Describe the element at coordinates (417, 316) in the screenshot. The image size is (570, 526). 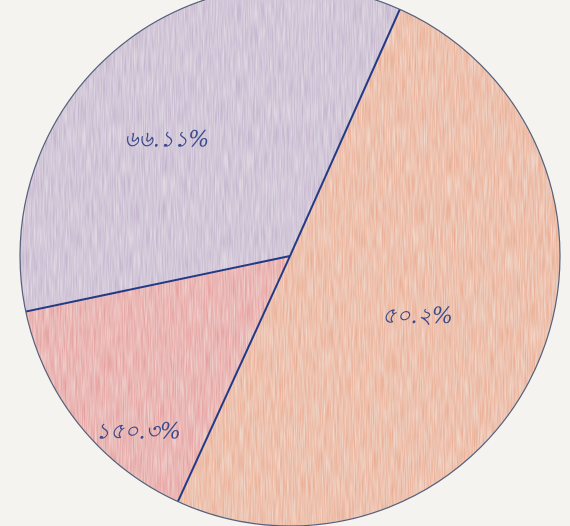
I see `slice-label-1: ৫০.২%` at that location.